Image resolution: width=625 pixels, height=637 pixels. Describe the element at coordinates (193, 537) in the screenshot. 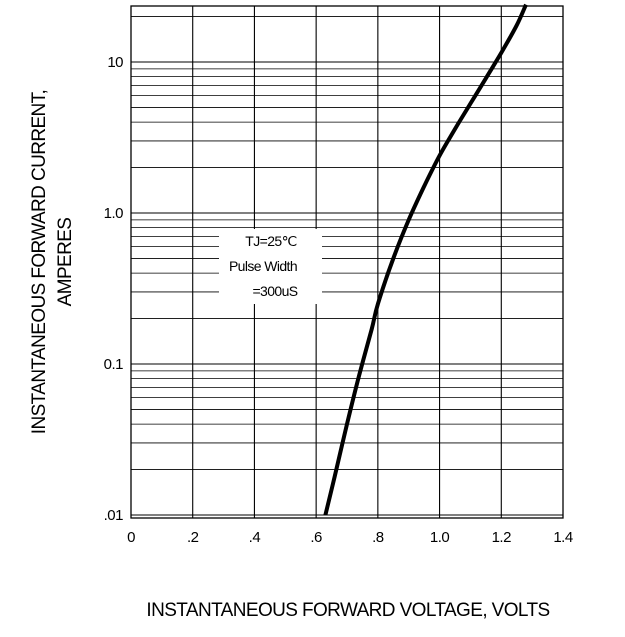

I see `x-tick-label: .2` at that location.